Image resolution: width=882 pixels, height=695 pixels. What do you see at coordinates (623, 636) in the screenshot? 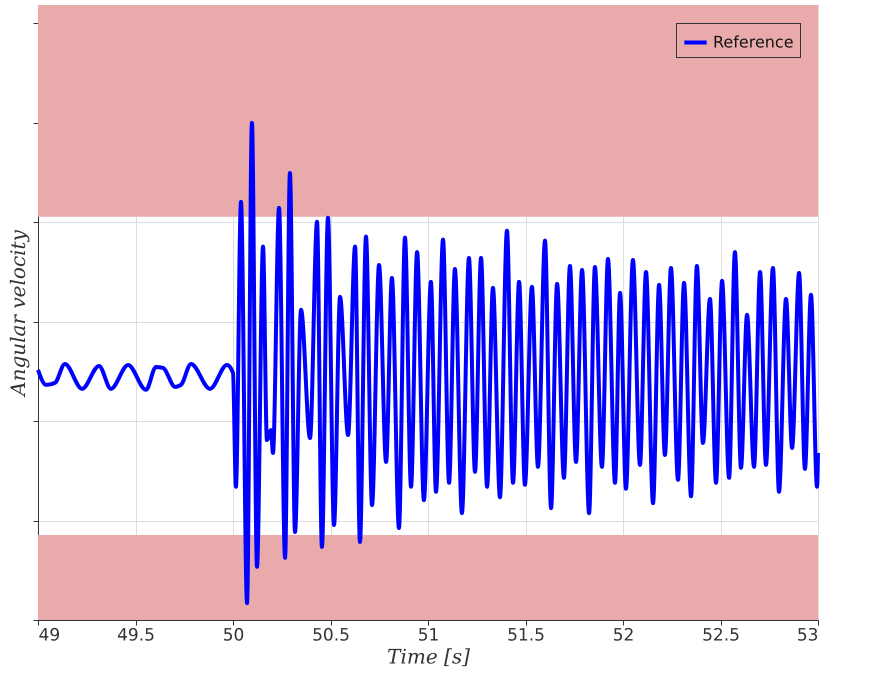
I see `x-tick-label: 52` at bounding box center [623, 636].